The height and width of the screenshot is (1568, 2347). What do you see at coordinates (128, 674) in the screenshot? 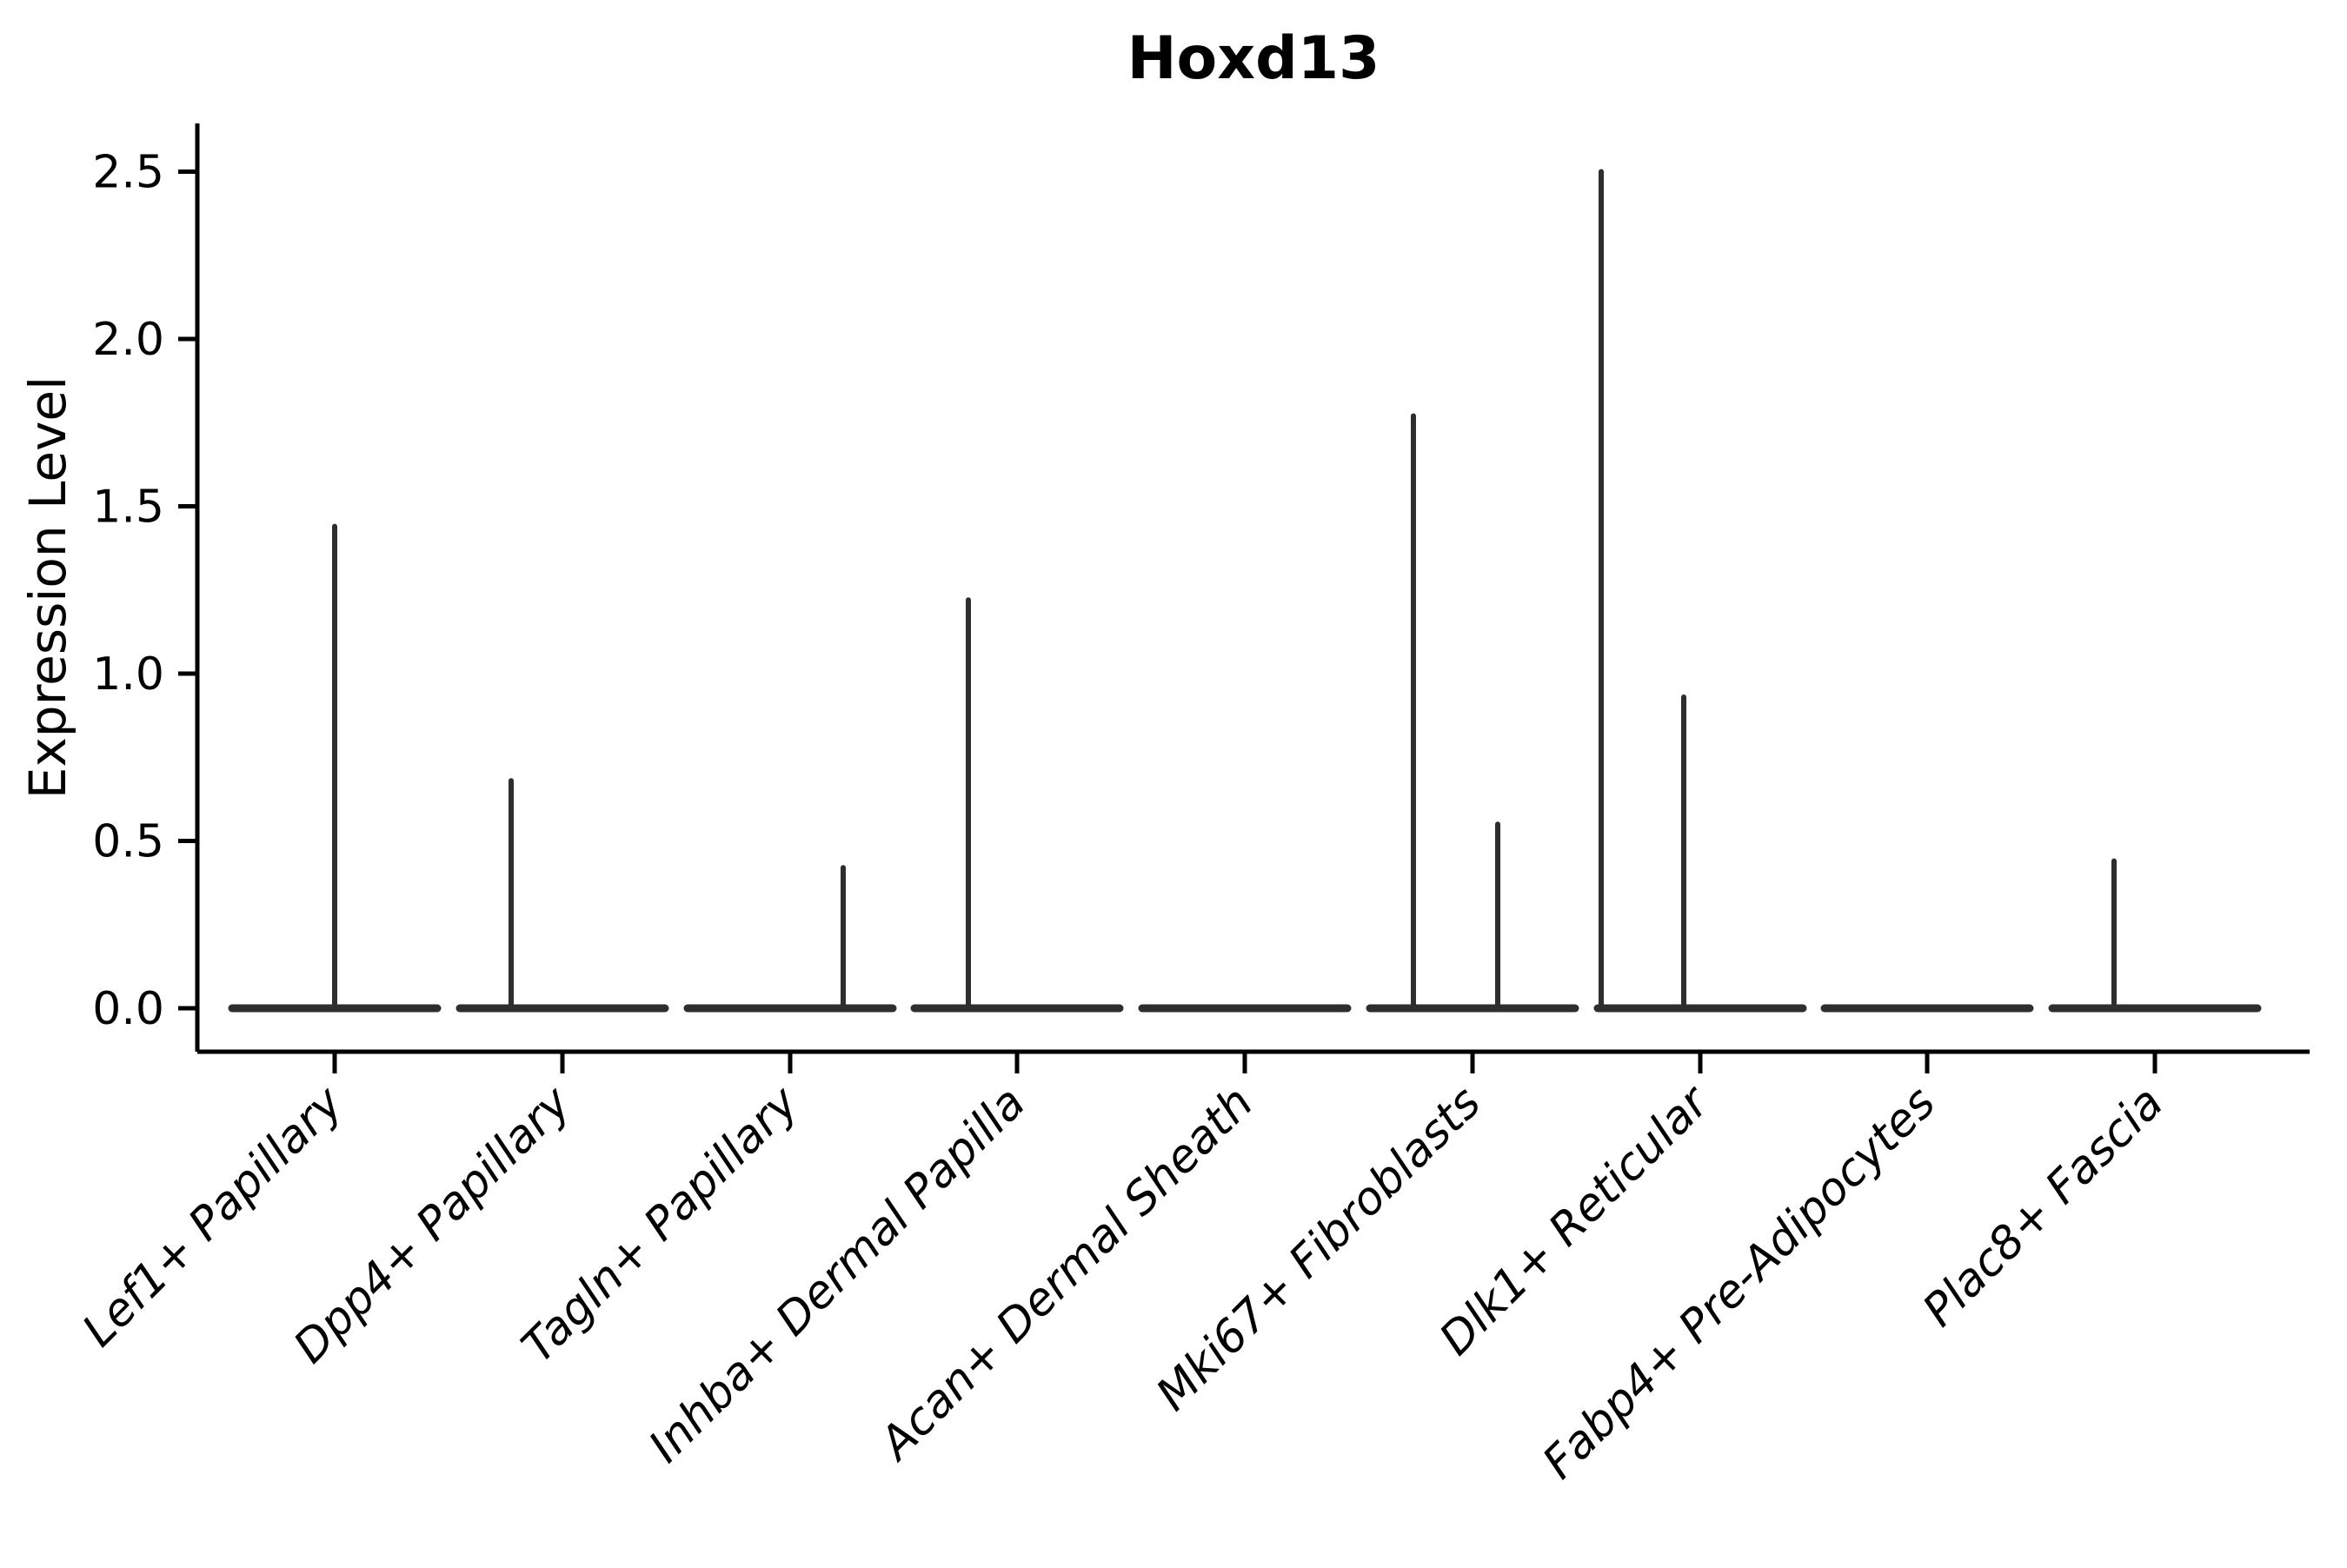
I see `y-tick-label: 1.0` at bounding box center [128, 674].